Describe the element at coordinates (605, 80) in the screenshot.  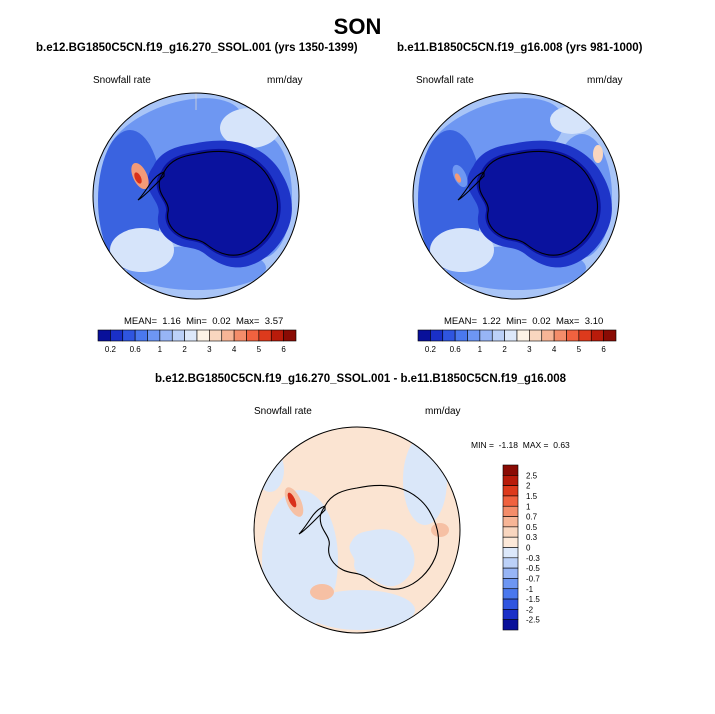
I see `panel2-units-label: mm/day` at that location.